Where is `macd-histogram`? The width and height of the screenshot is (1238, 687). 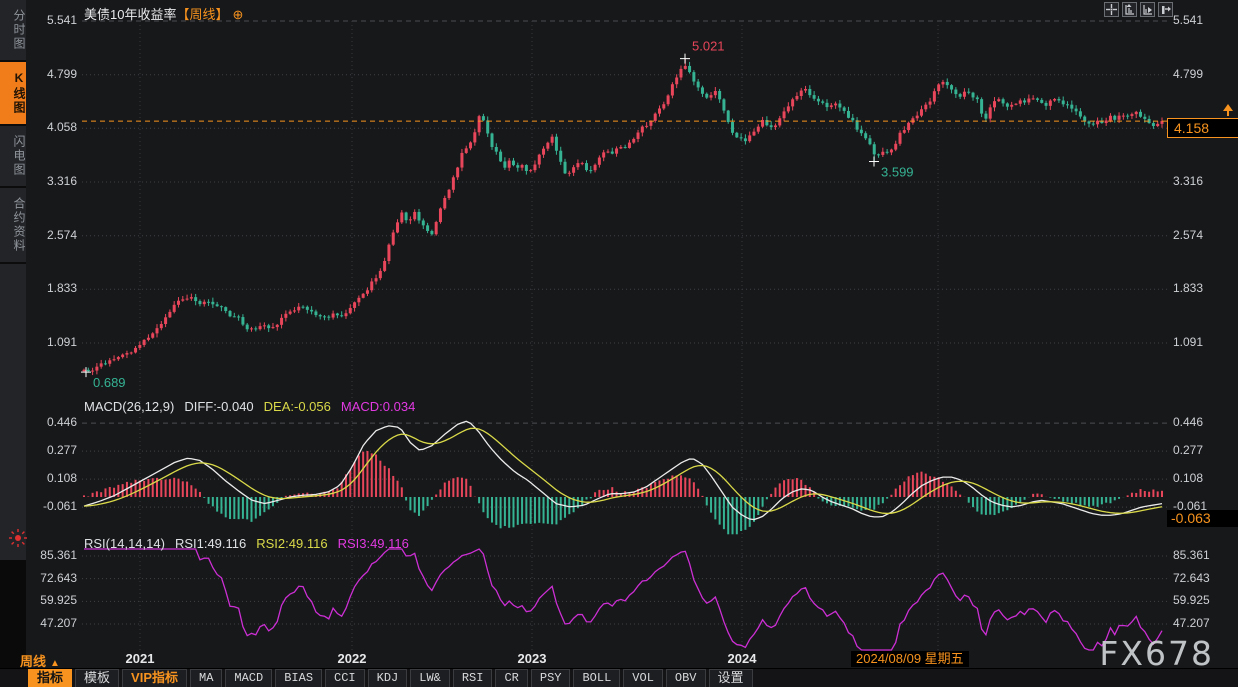
macd-histogram is located at coordinates (623, 492).